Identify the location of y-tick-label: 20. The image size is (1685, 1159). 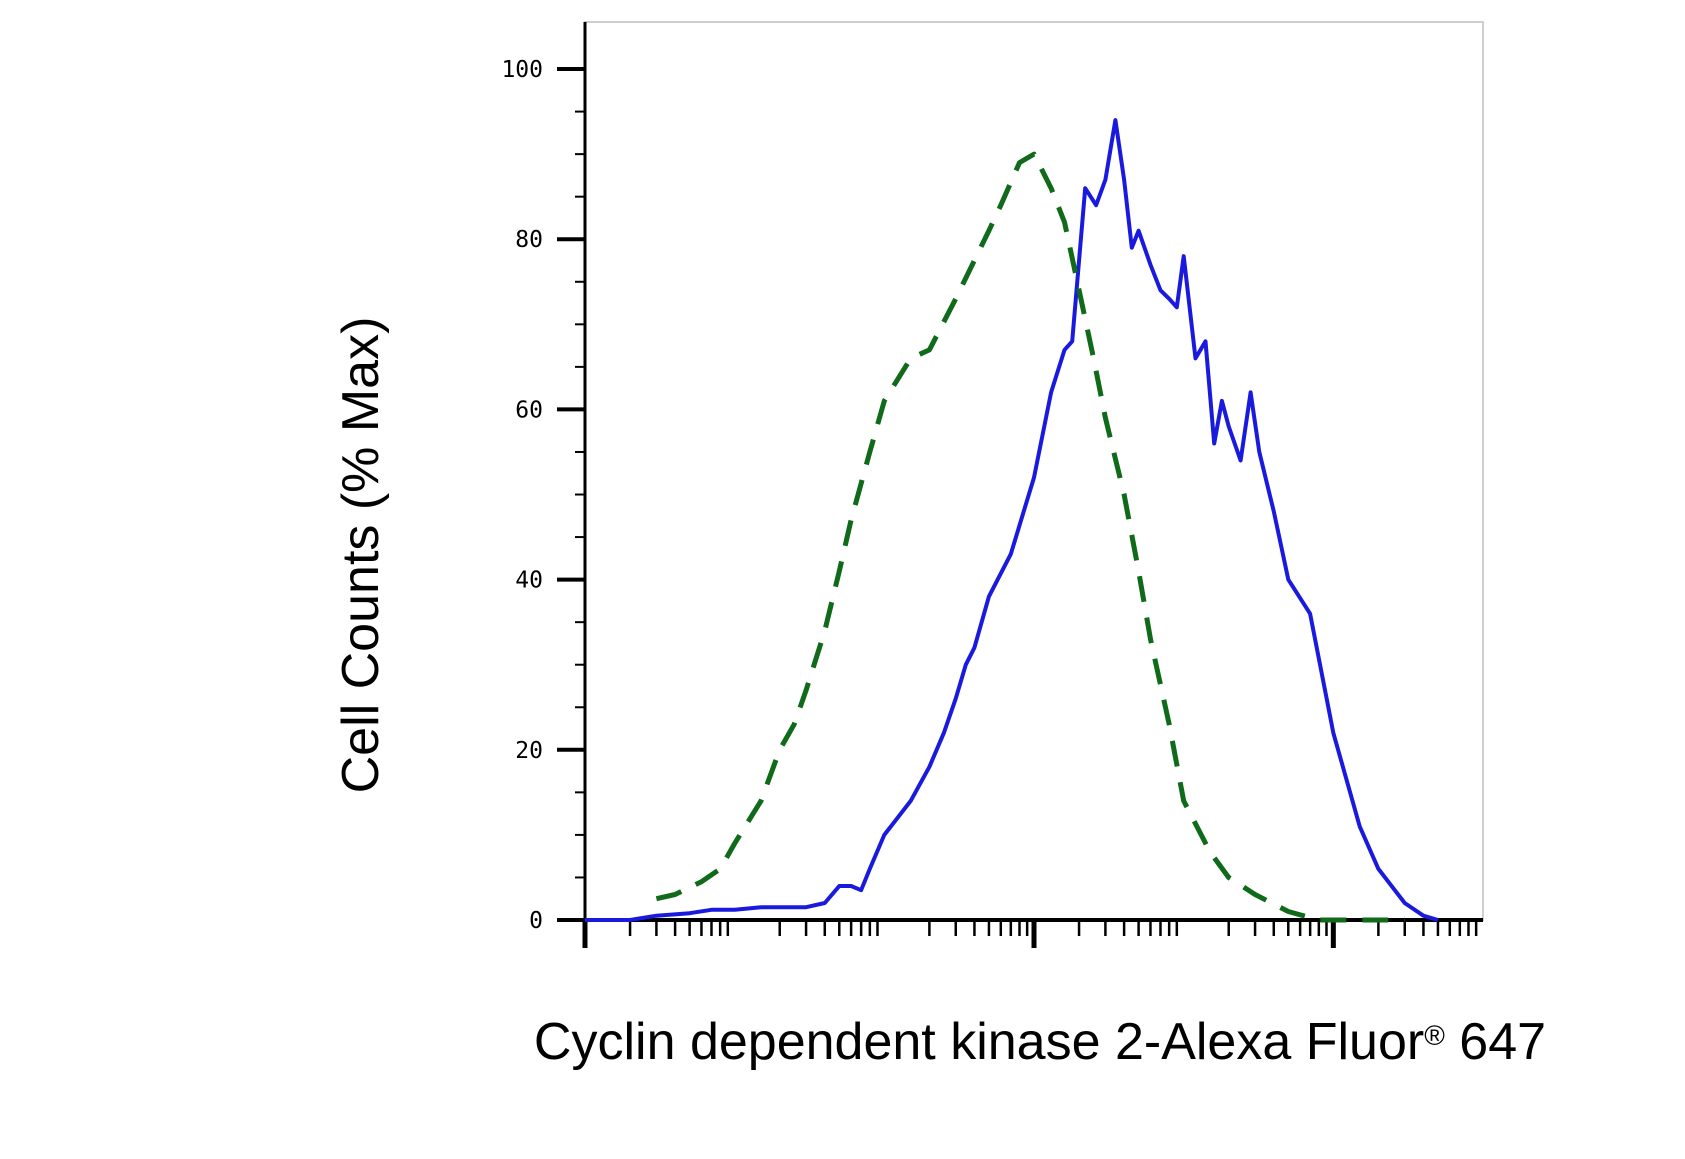
(529, 751).